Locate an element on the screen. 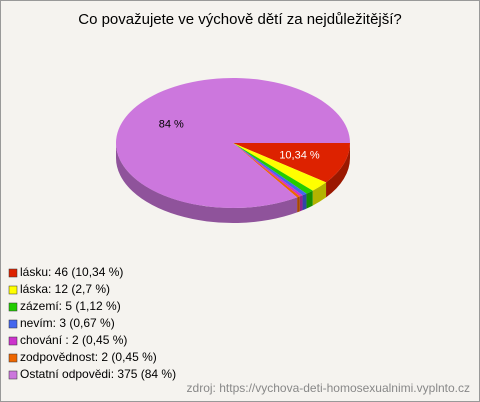  legend-label: Ostatní odpovědi: 375 (84 %) is located at coordinates (98, 374).